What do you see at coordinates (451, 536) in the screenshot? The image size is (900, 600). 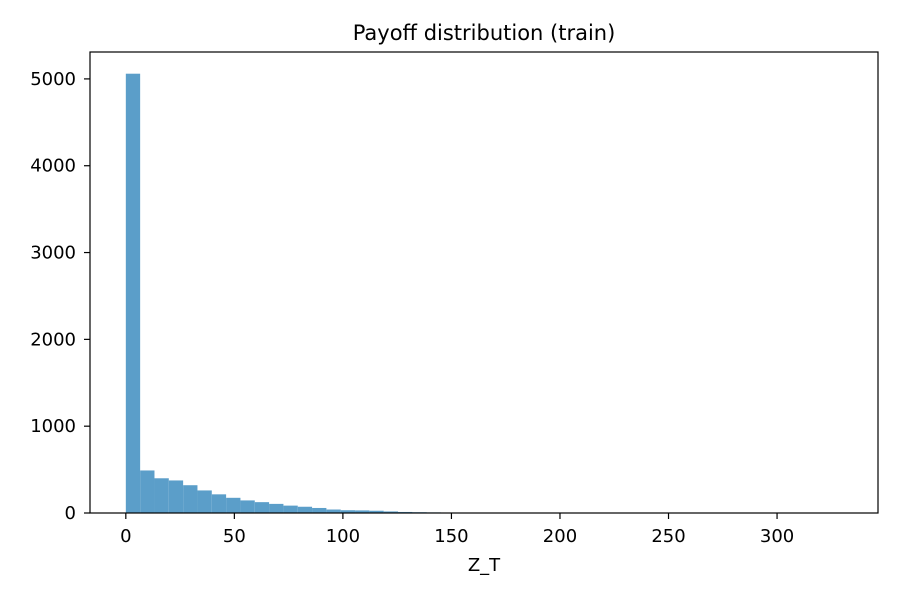 I see `x-tick-label: 150` at bounding box center [451, 536].